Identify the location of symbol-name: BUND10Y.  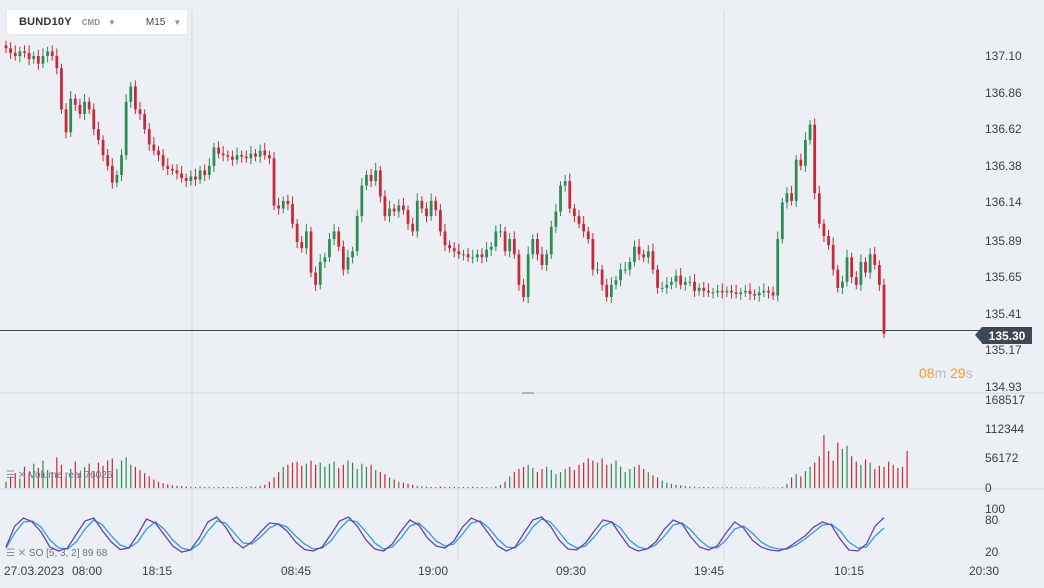
(45, 22).